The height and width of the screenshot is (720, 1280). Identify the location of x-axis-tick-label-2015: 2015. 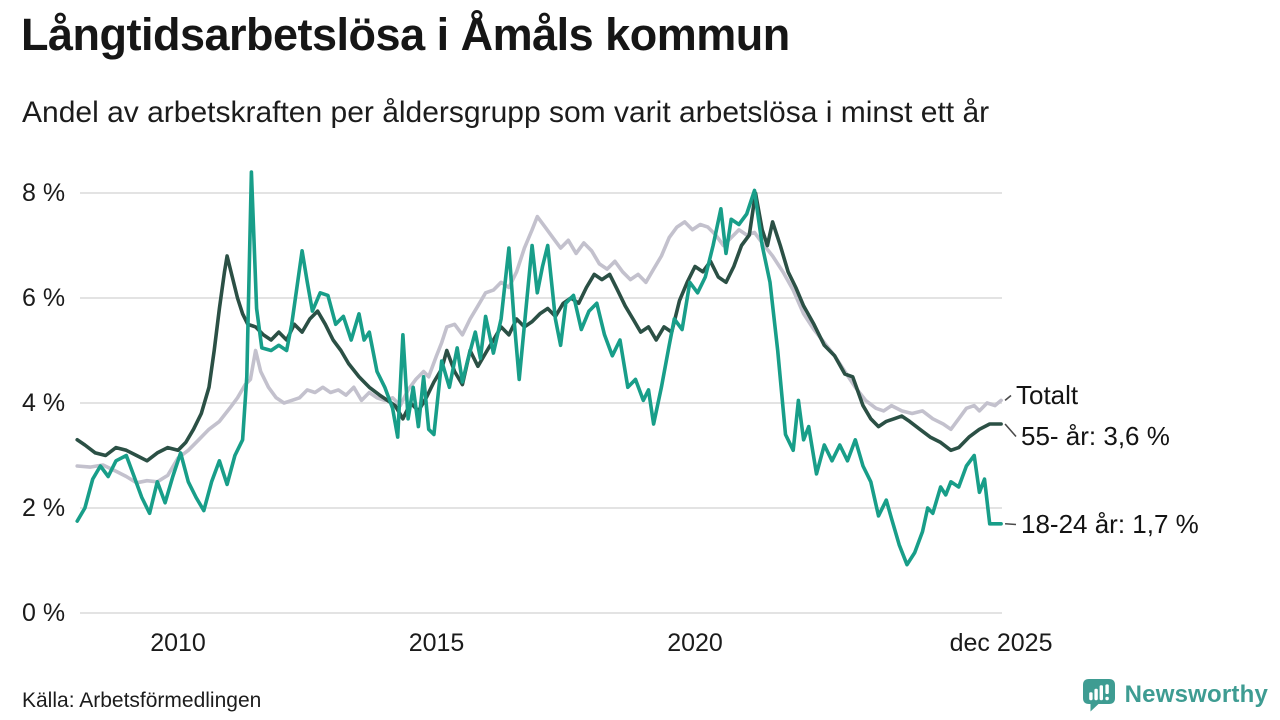
(436, 643).